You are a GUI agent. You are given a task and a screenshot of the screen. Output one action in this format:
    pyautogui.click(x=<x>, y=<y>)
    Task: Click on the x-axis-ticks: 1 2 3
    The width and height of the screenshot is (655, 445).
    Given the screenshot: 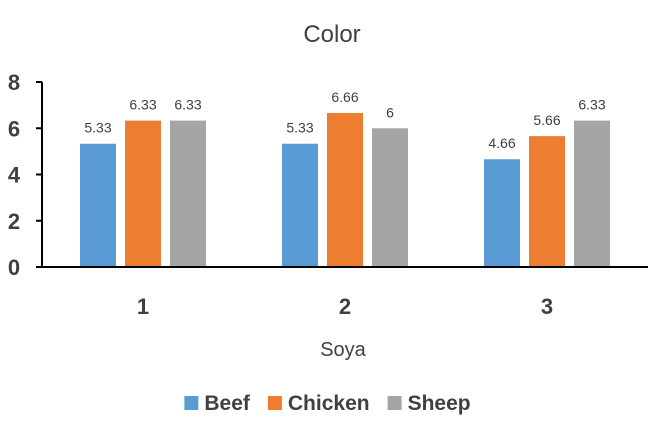 What is the action you would take?
    pyautogui.click(x=345, y=306)
    